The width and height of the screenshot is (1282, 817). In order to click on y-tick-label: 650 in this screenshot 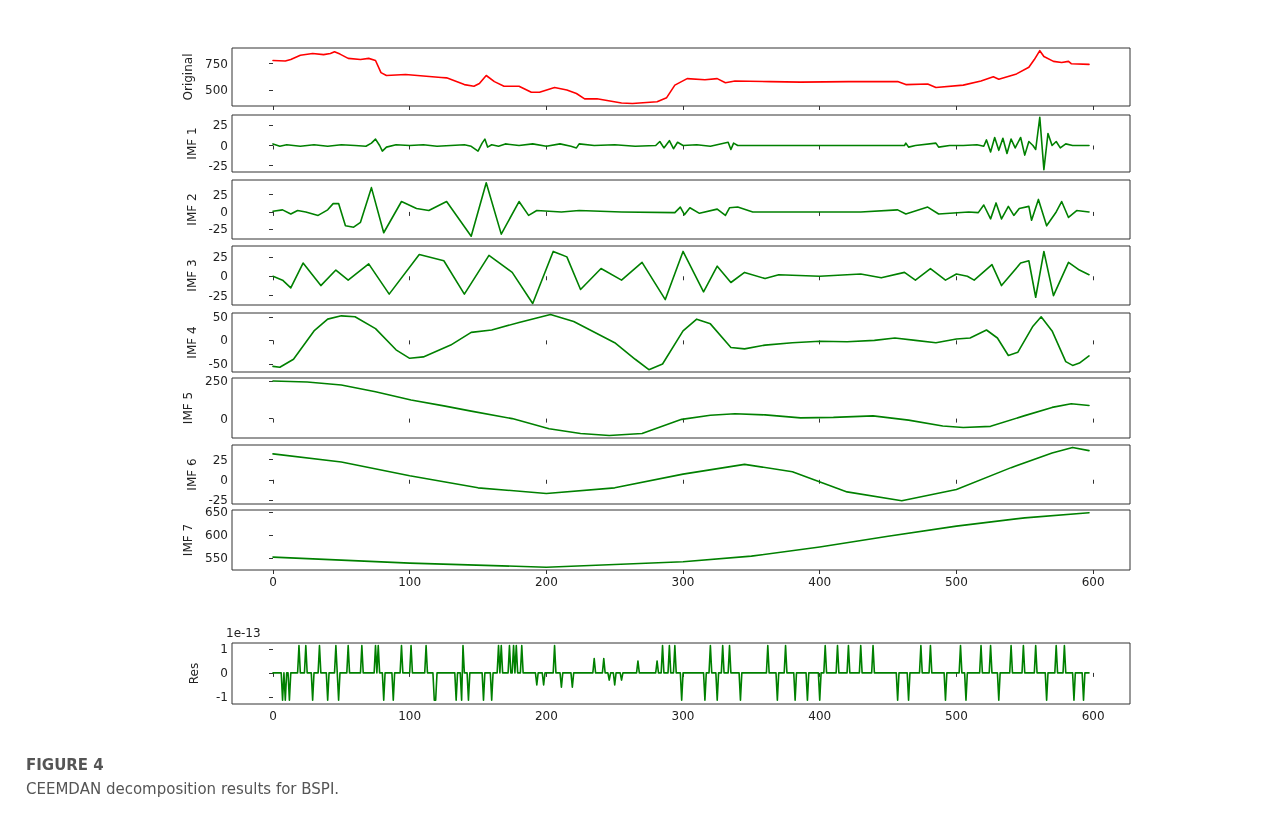, I will do `click(216, 512)`.